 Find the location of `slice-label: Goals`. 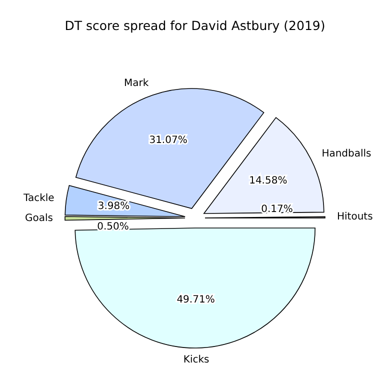

slice-label: Goals is located at coordinates (39, 218).